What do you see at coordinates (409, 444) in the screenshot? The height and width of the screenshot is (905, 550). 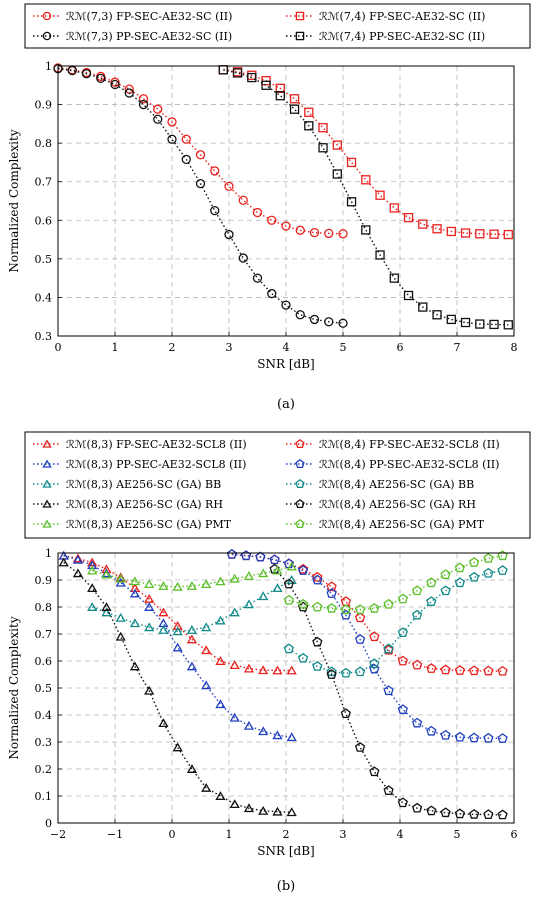 I see `legend-entry: ℛℳ(8,4) FP-SEC-AE32-SCL8 (II)` at bounding box center [409, 444].